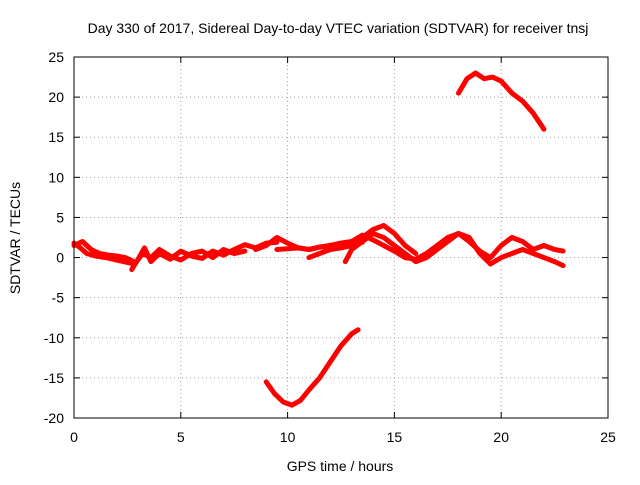 Image resolution: width=640 pixels, height=485 pixels. What do you see at coordinates (60, 258) in the screenshot?
I see `y-tick-label: 0` at bounding box center [60, 258].